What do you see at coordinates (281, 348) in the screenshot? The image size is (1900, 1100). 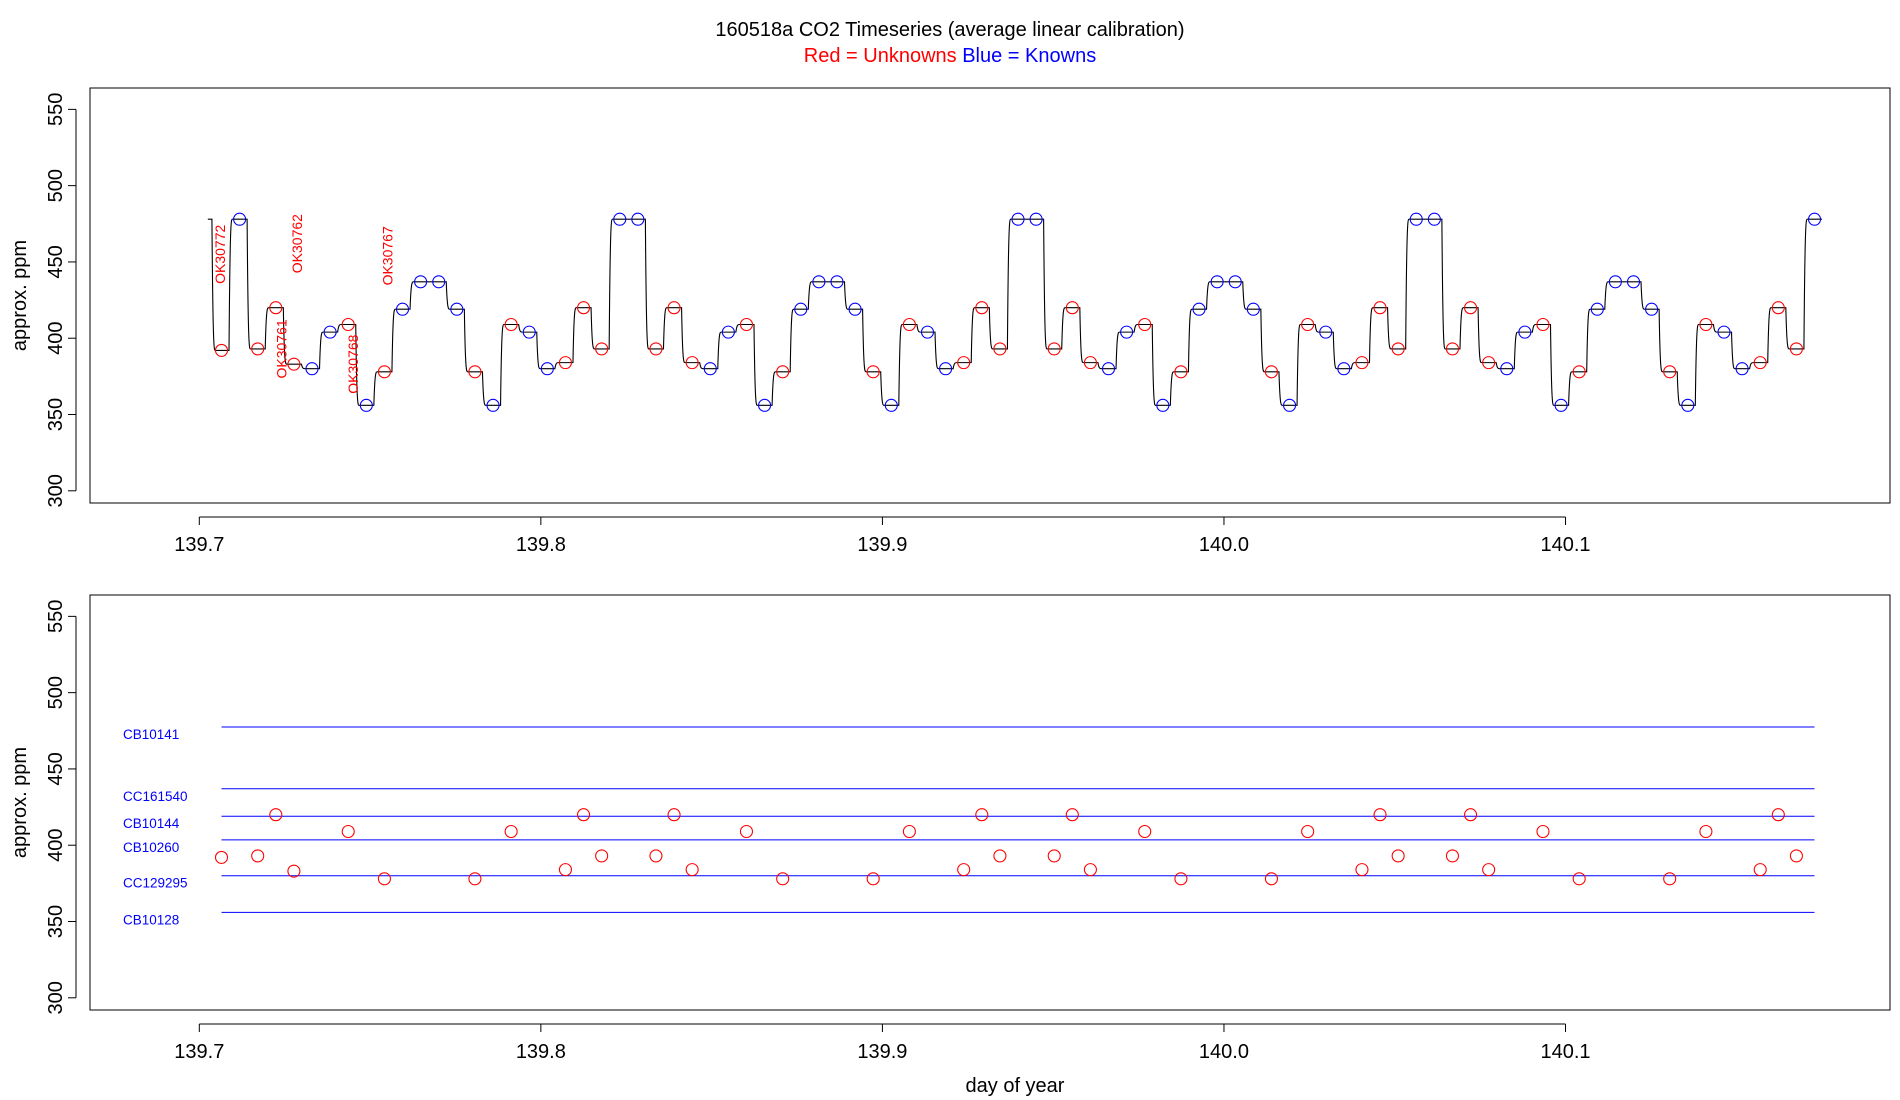 I see `sample-id-label: OK30761` at bounding box center [281, 348].